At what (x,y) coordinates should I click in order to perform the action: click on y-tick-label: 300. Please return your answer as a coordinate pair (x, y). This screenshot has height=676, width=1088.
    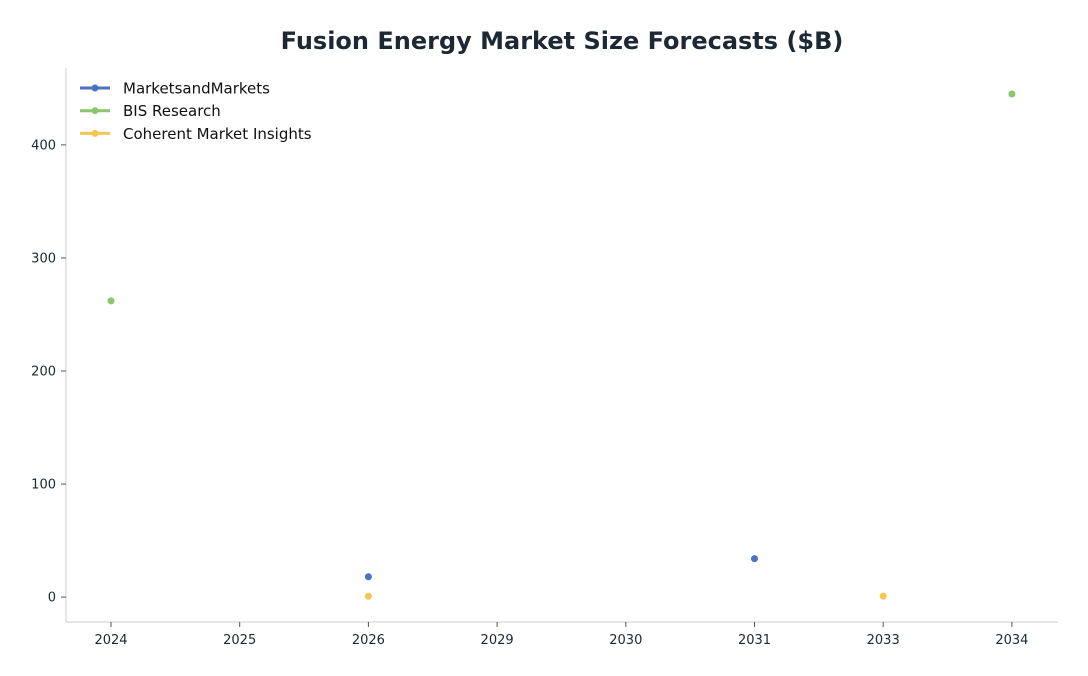
    Looking at the image, I should click on (43, 258).